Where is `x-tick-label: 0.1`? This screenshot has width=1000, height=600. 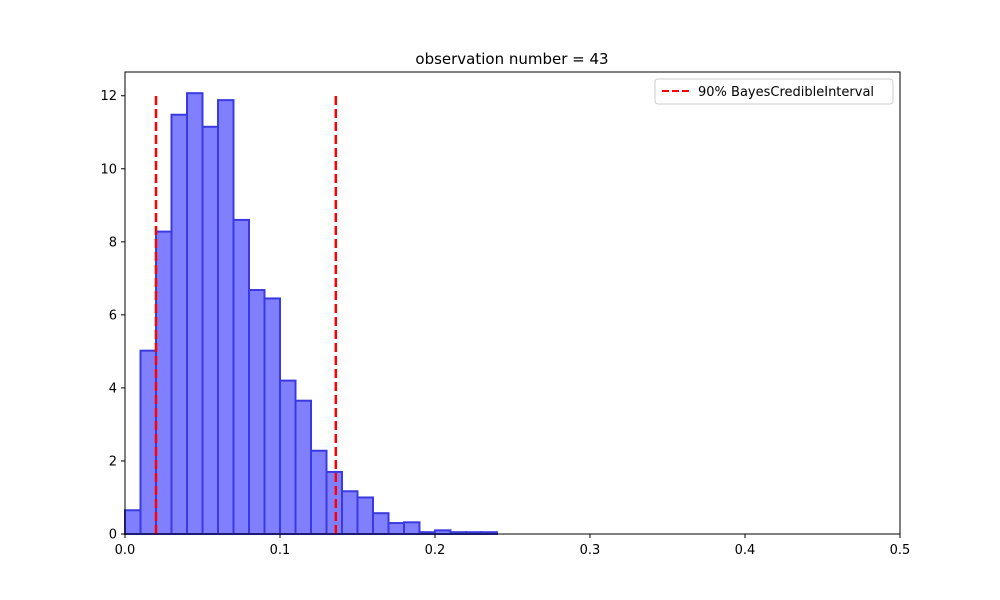 x-tick-label: 0.1 is located at coordinates (280, 550).